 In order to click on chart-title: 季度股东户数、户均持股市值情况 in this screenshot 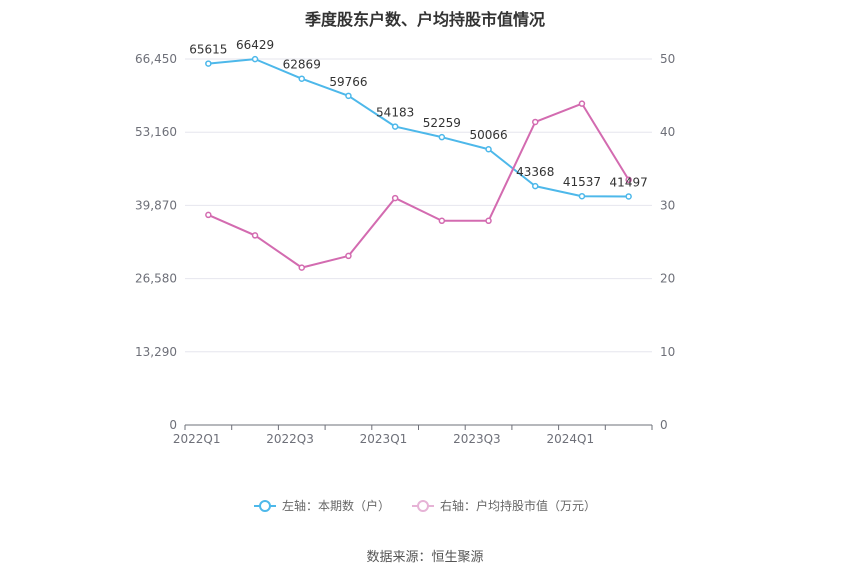, I will do `click(424, 19)`.